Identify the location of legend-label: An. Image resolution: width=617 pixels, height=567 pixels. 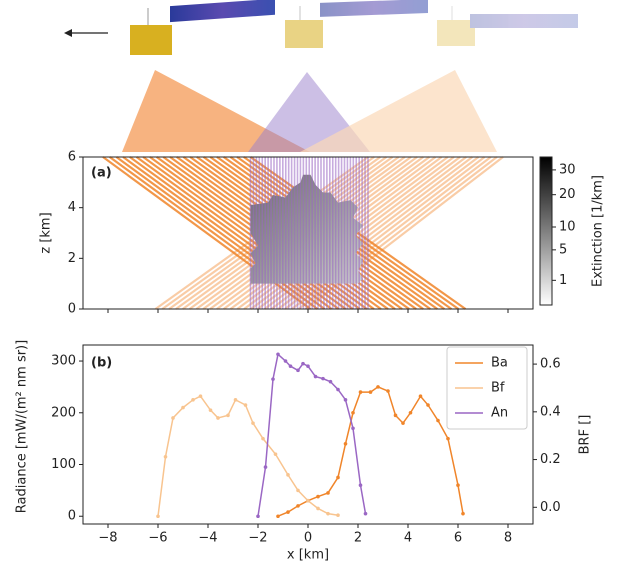
(499, 413).